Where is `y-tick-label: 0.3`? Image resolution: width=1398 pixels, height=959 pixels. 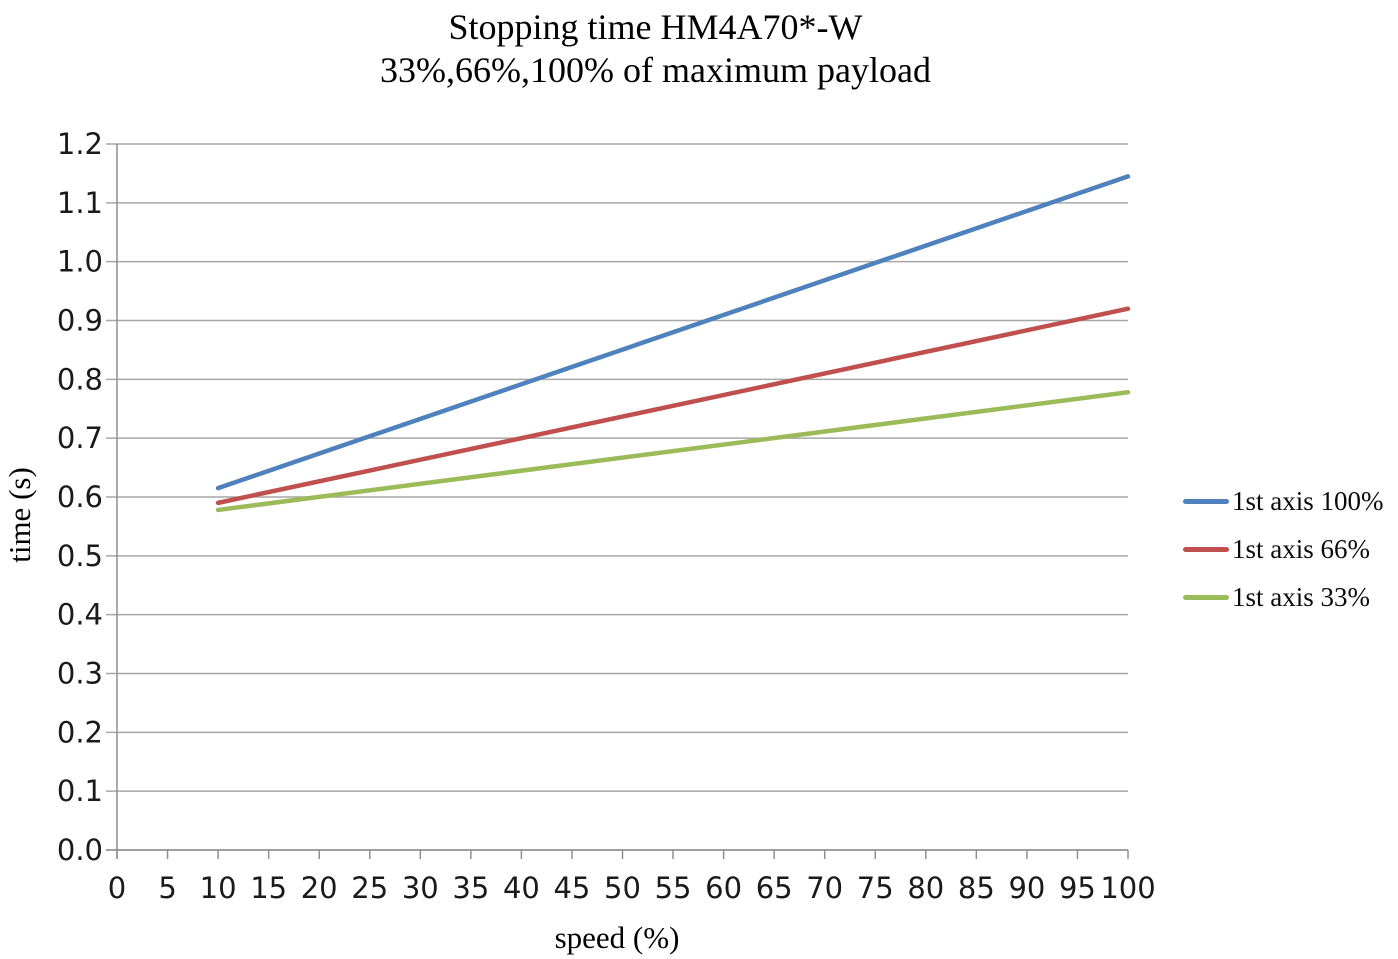 y-tick-label: 0.3 is located at coordinates (80, 674).